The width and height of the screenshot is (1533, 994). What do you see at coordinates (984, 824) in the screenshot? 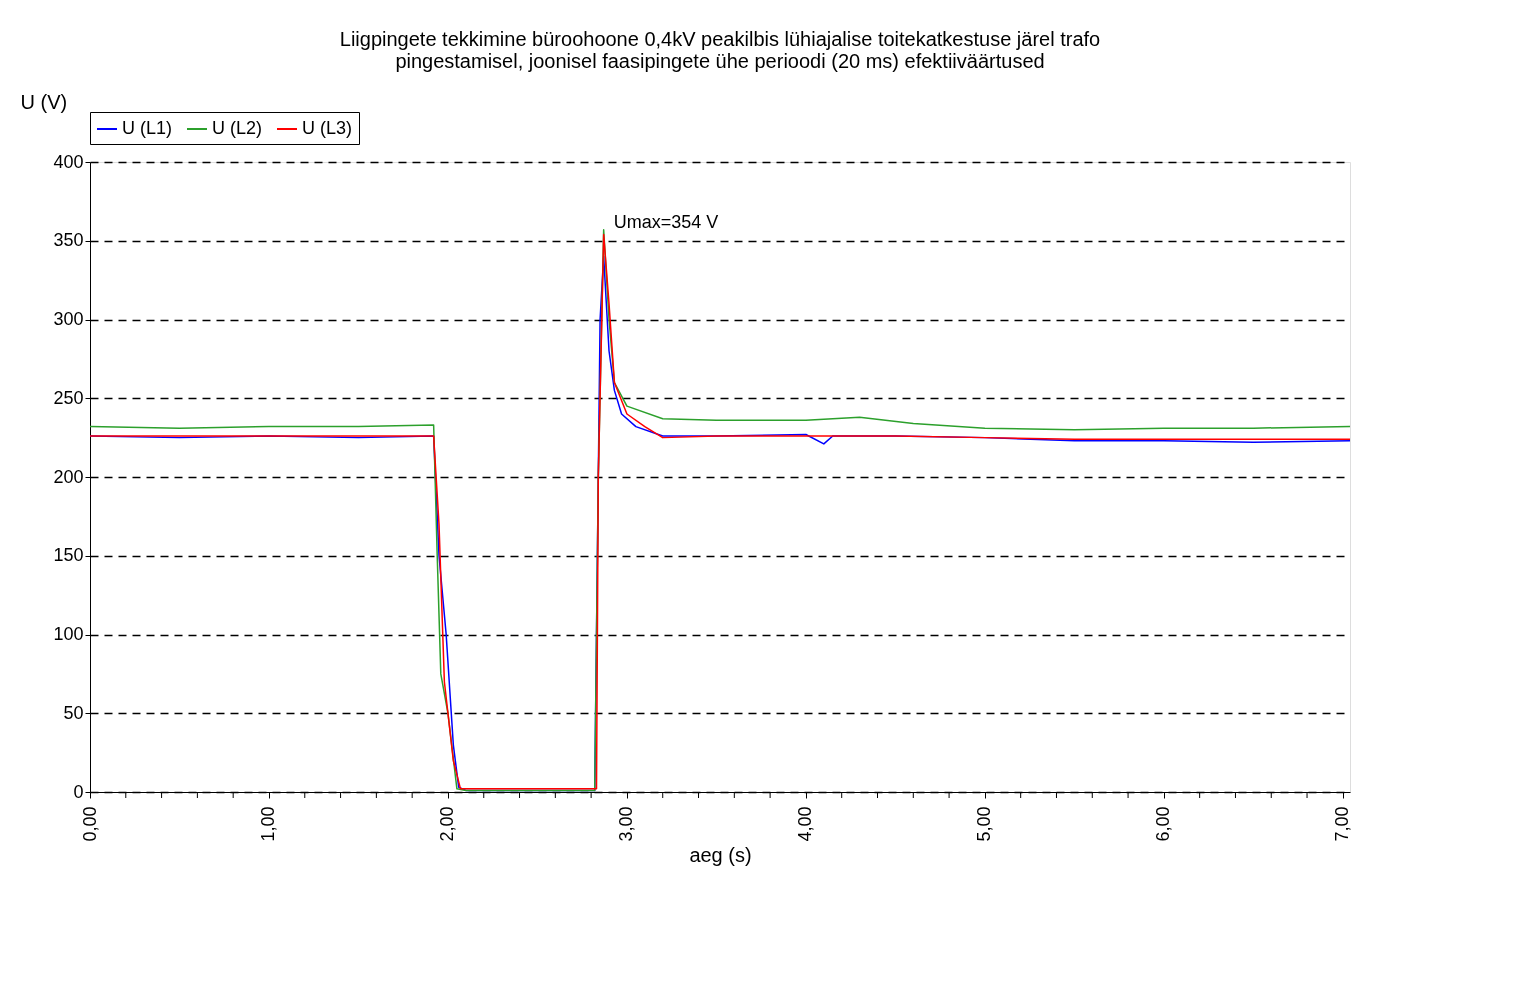
I see `x-tick-label: 5,00` at bounding box center [984, 824].